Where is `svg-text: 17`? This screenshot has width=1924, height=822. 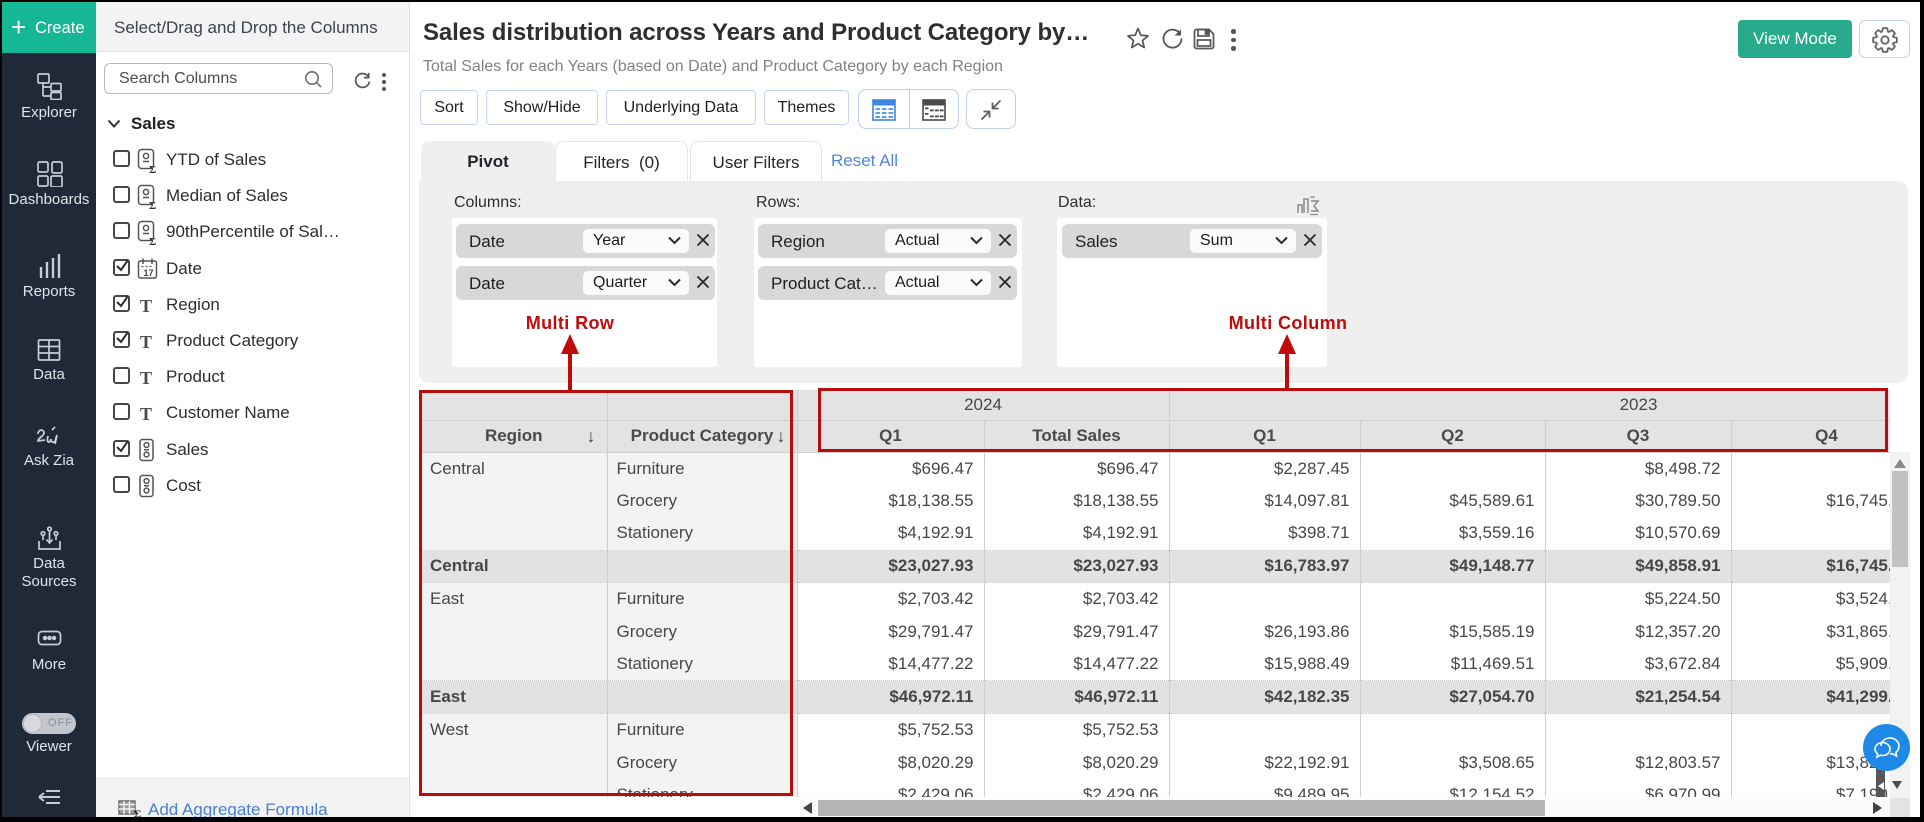 svg-text: 17 is located at coordinates (149, 273).